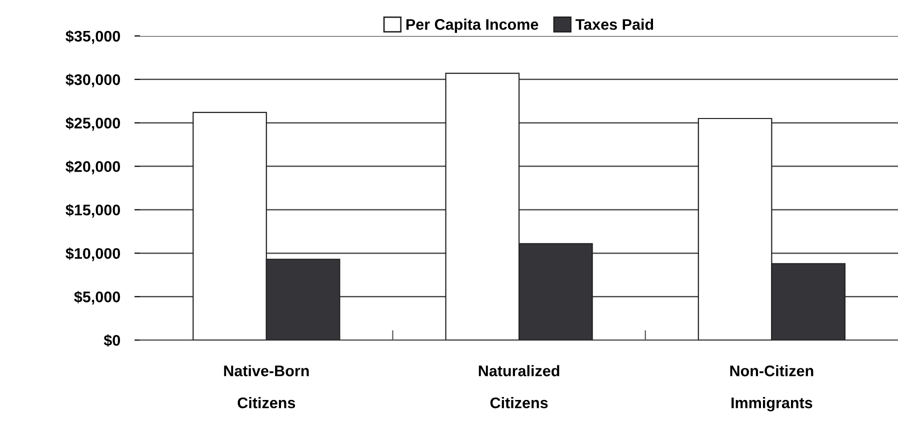  Describe the element at coordinates (772, 388) in the screenshot. I see `category-label: Non-Citizen Immigrants` at that location.